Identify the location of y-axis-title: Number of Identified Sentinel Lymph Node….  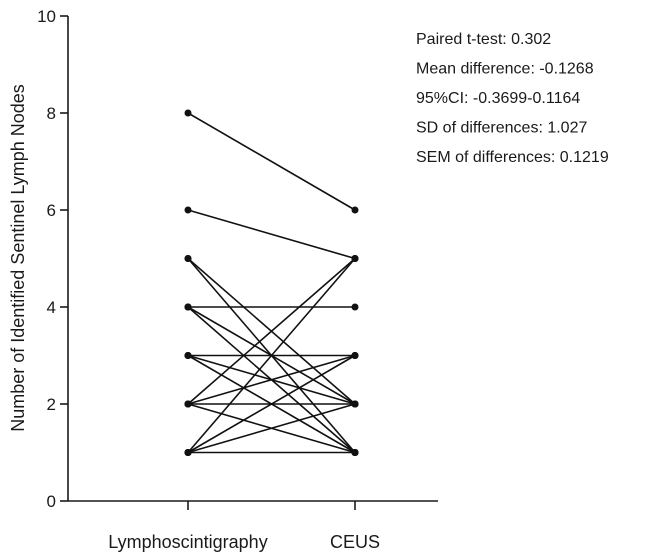
(18, 258).